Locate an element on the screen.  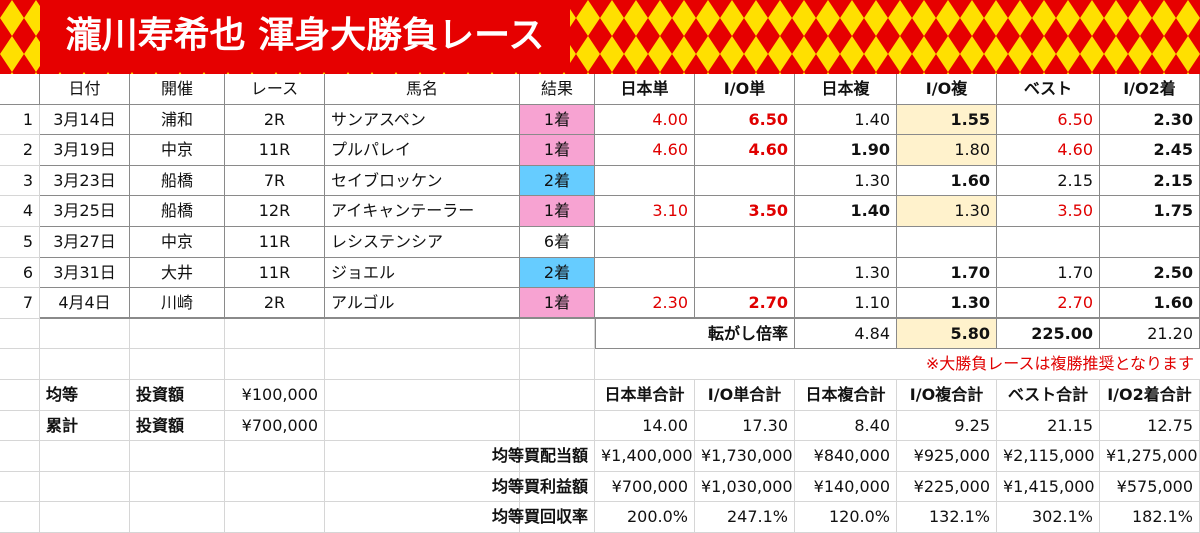
totals-row-value: ¥925,000 is located at coordinates (947, 456).